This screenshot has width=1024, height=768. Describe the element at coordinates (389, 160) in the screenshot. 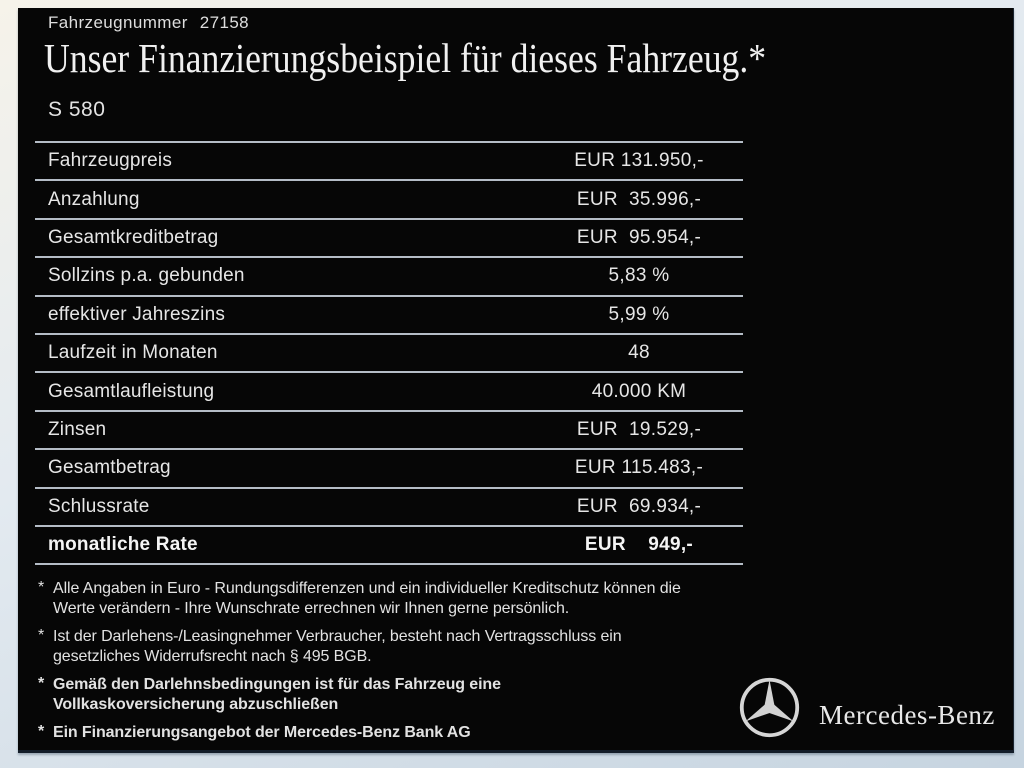

I see `table-row: Fahrzeugpreis EUR 131.950,-` at that location.